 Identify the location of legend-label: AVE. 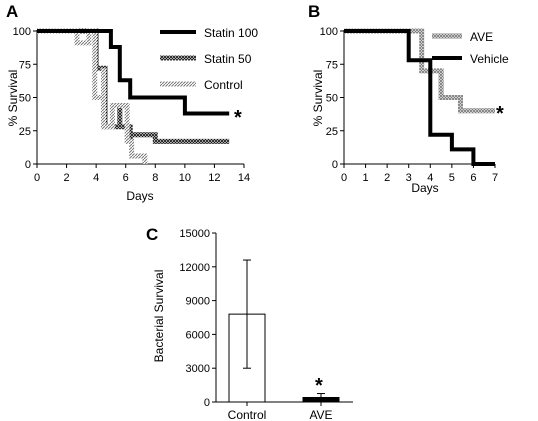
(481, 37).